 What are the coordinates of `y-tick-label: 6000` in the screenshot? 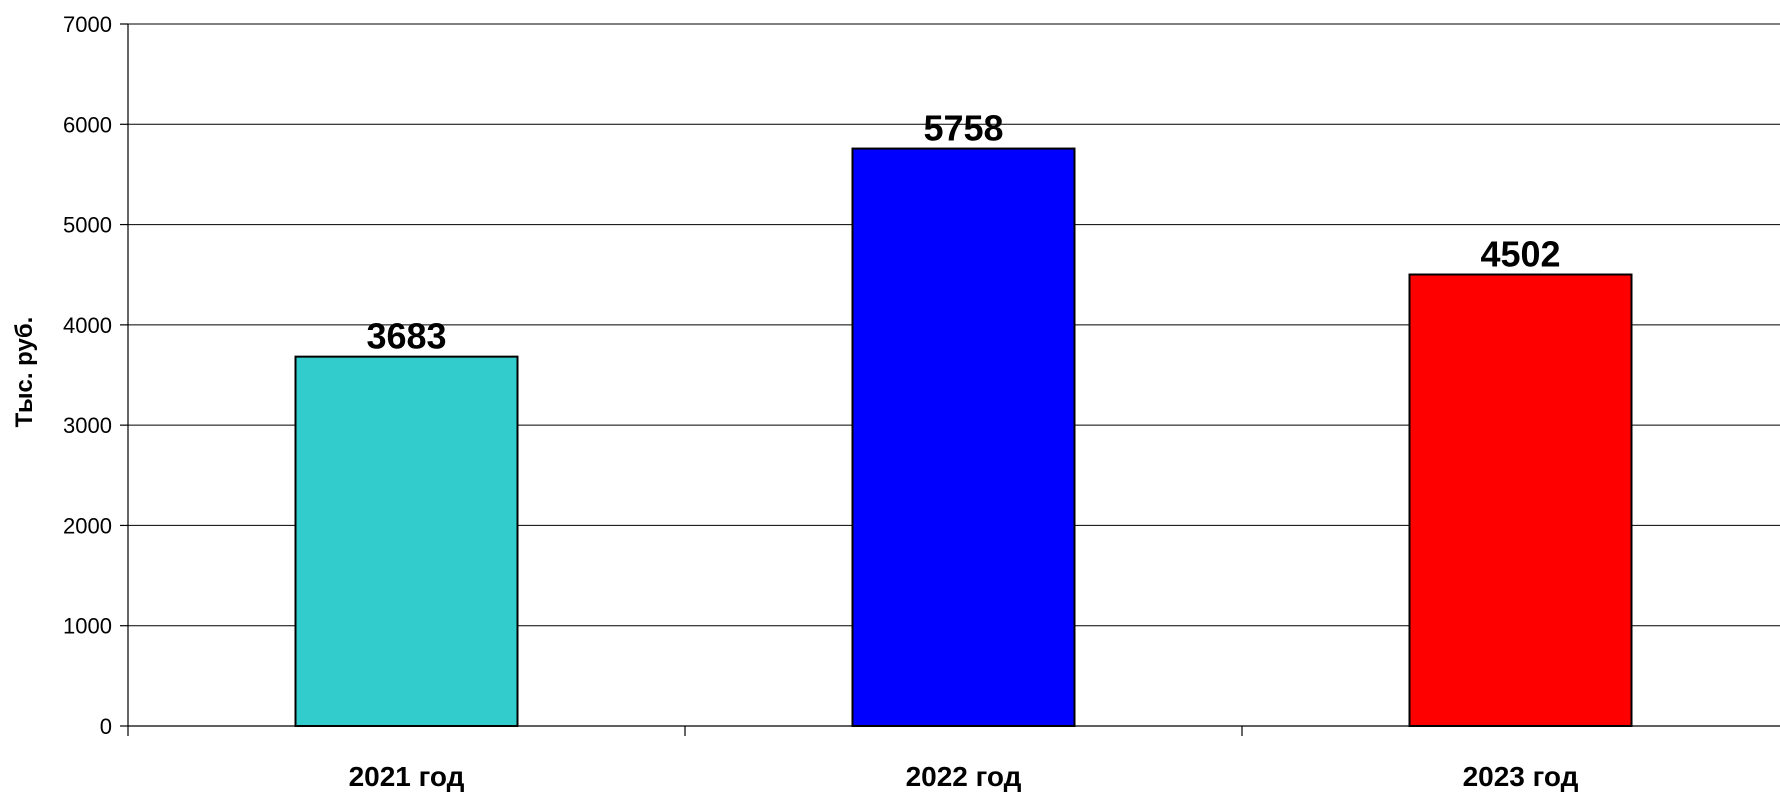 It's located at (87, 124).